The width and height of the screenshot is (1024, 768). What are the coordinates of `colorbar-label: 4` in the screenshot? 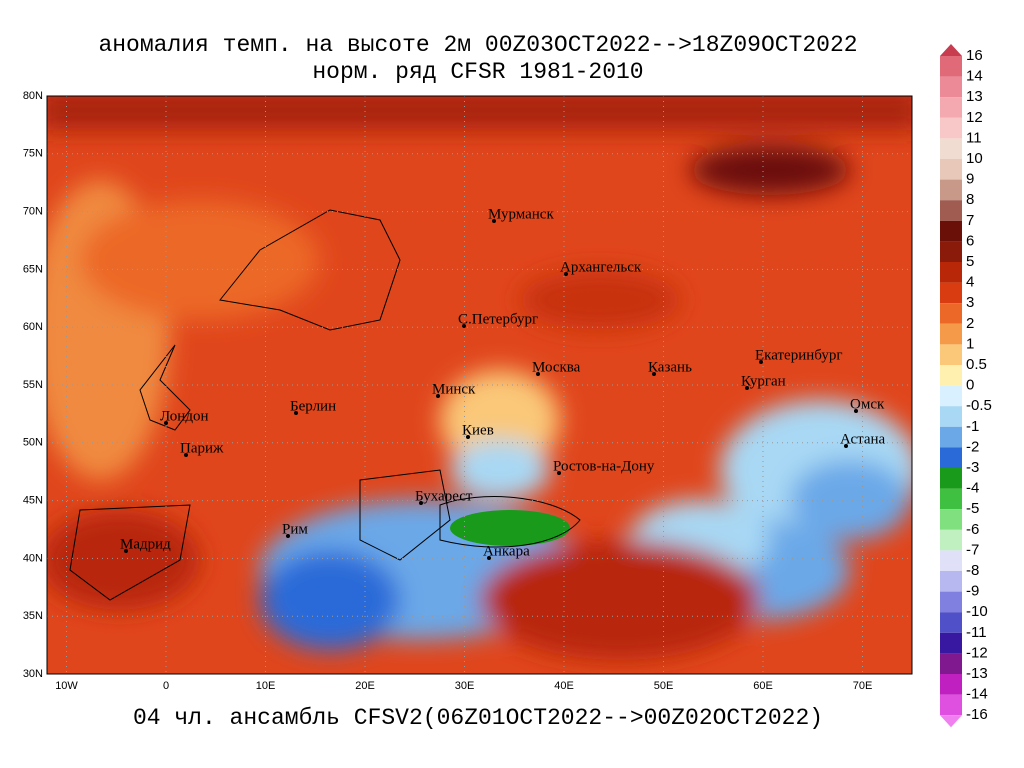 It's located at (970, 282).